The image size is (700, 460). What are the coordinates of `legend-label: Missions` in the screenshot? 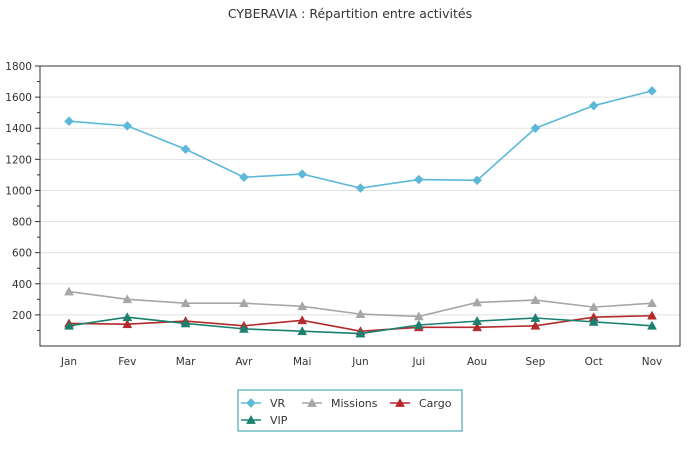 It's located at (354, 403).